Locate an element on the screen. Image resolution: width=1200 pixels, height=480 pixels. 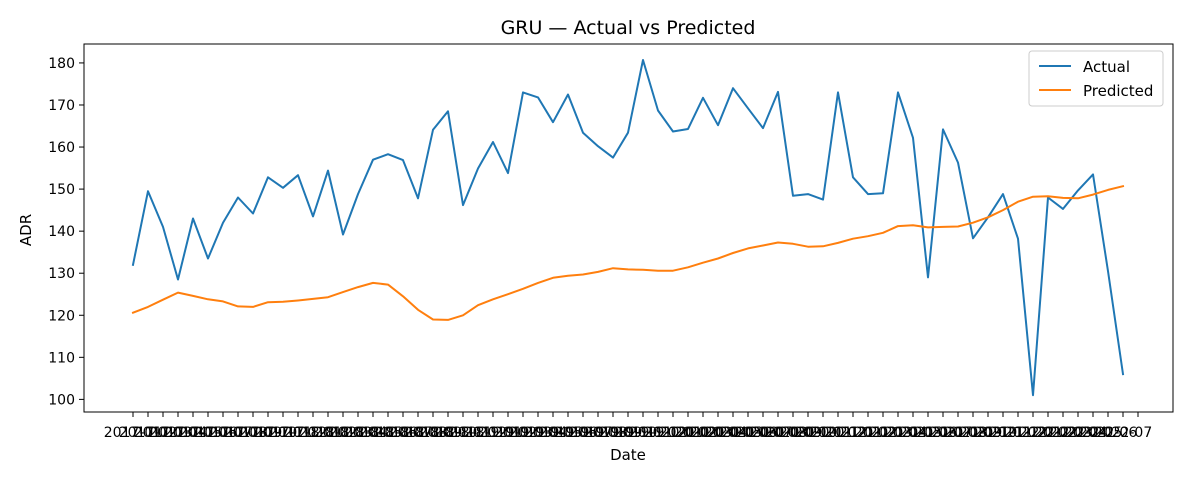
chart-title: GRU — Actual vs Predicted is located at coordinates (628, 28).